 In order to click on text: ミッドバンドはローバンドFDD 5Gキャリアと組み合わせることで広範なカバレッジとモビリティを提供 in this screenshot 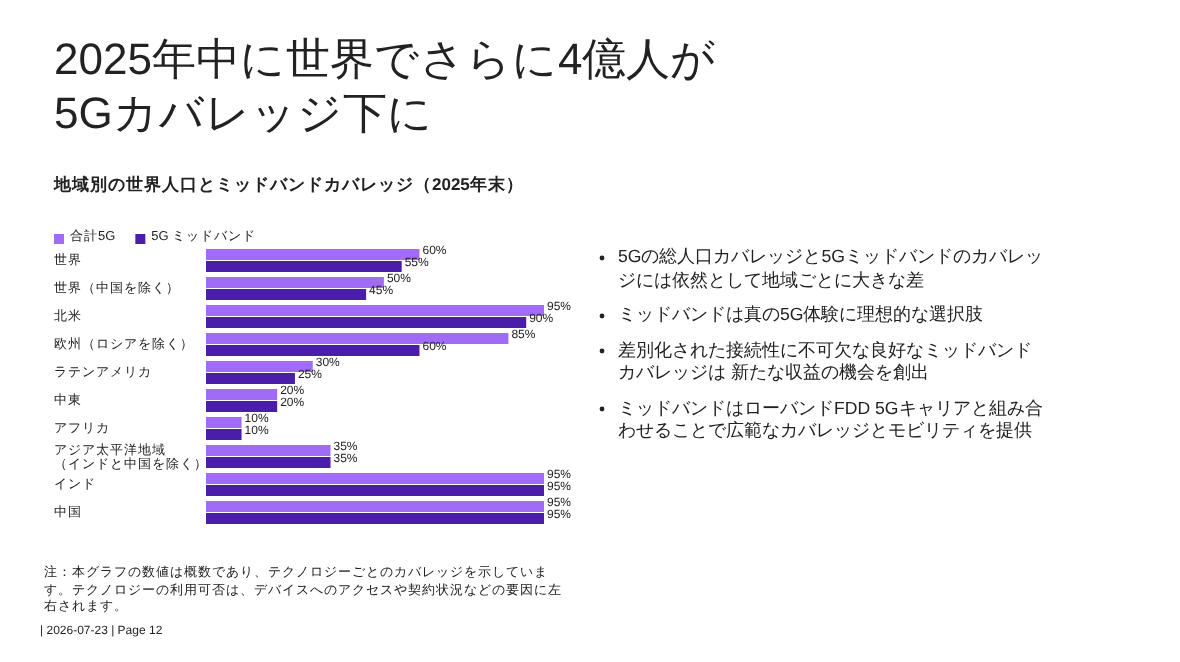, I will do `click(831, 420)`.